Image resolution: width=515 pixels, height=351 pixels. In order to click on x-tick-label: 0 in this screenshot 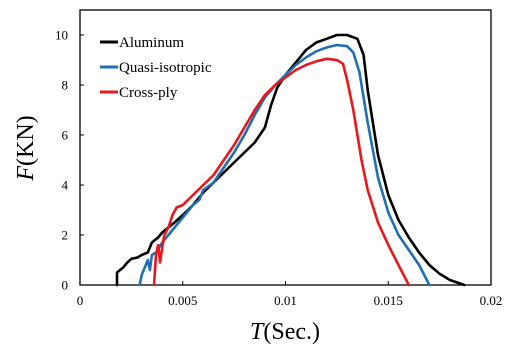, I will do `click(80, 300)`.